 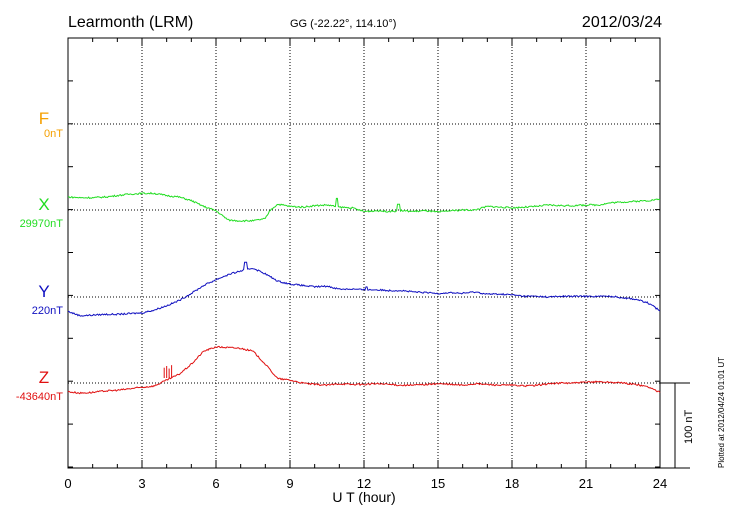 What do you see at coordinates (438, 483) in the screenshot?
I see `x-tick-label: 15` at bounding box center [438, 483].